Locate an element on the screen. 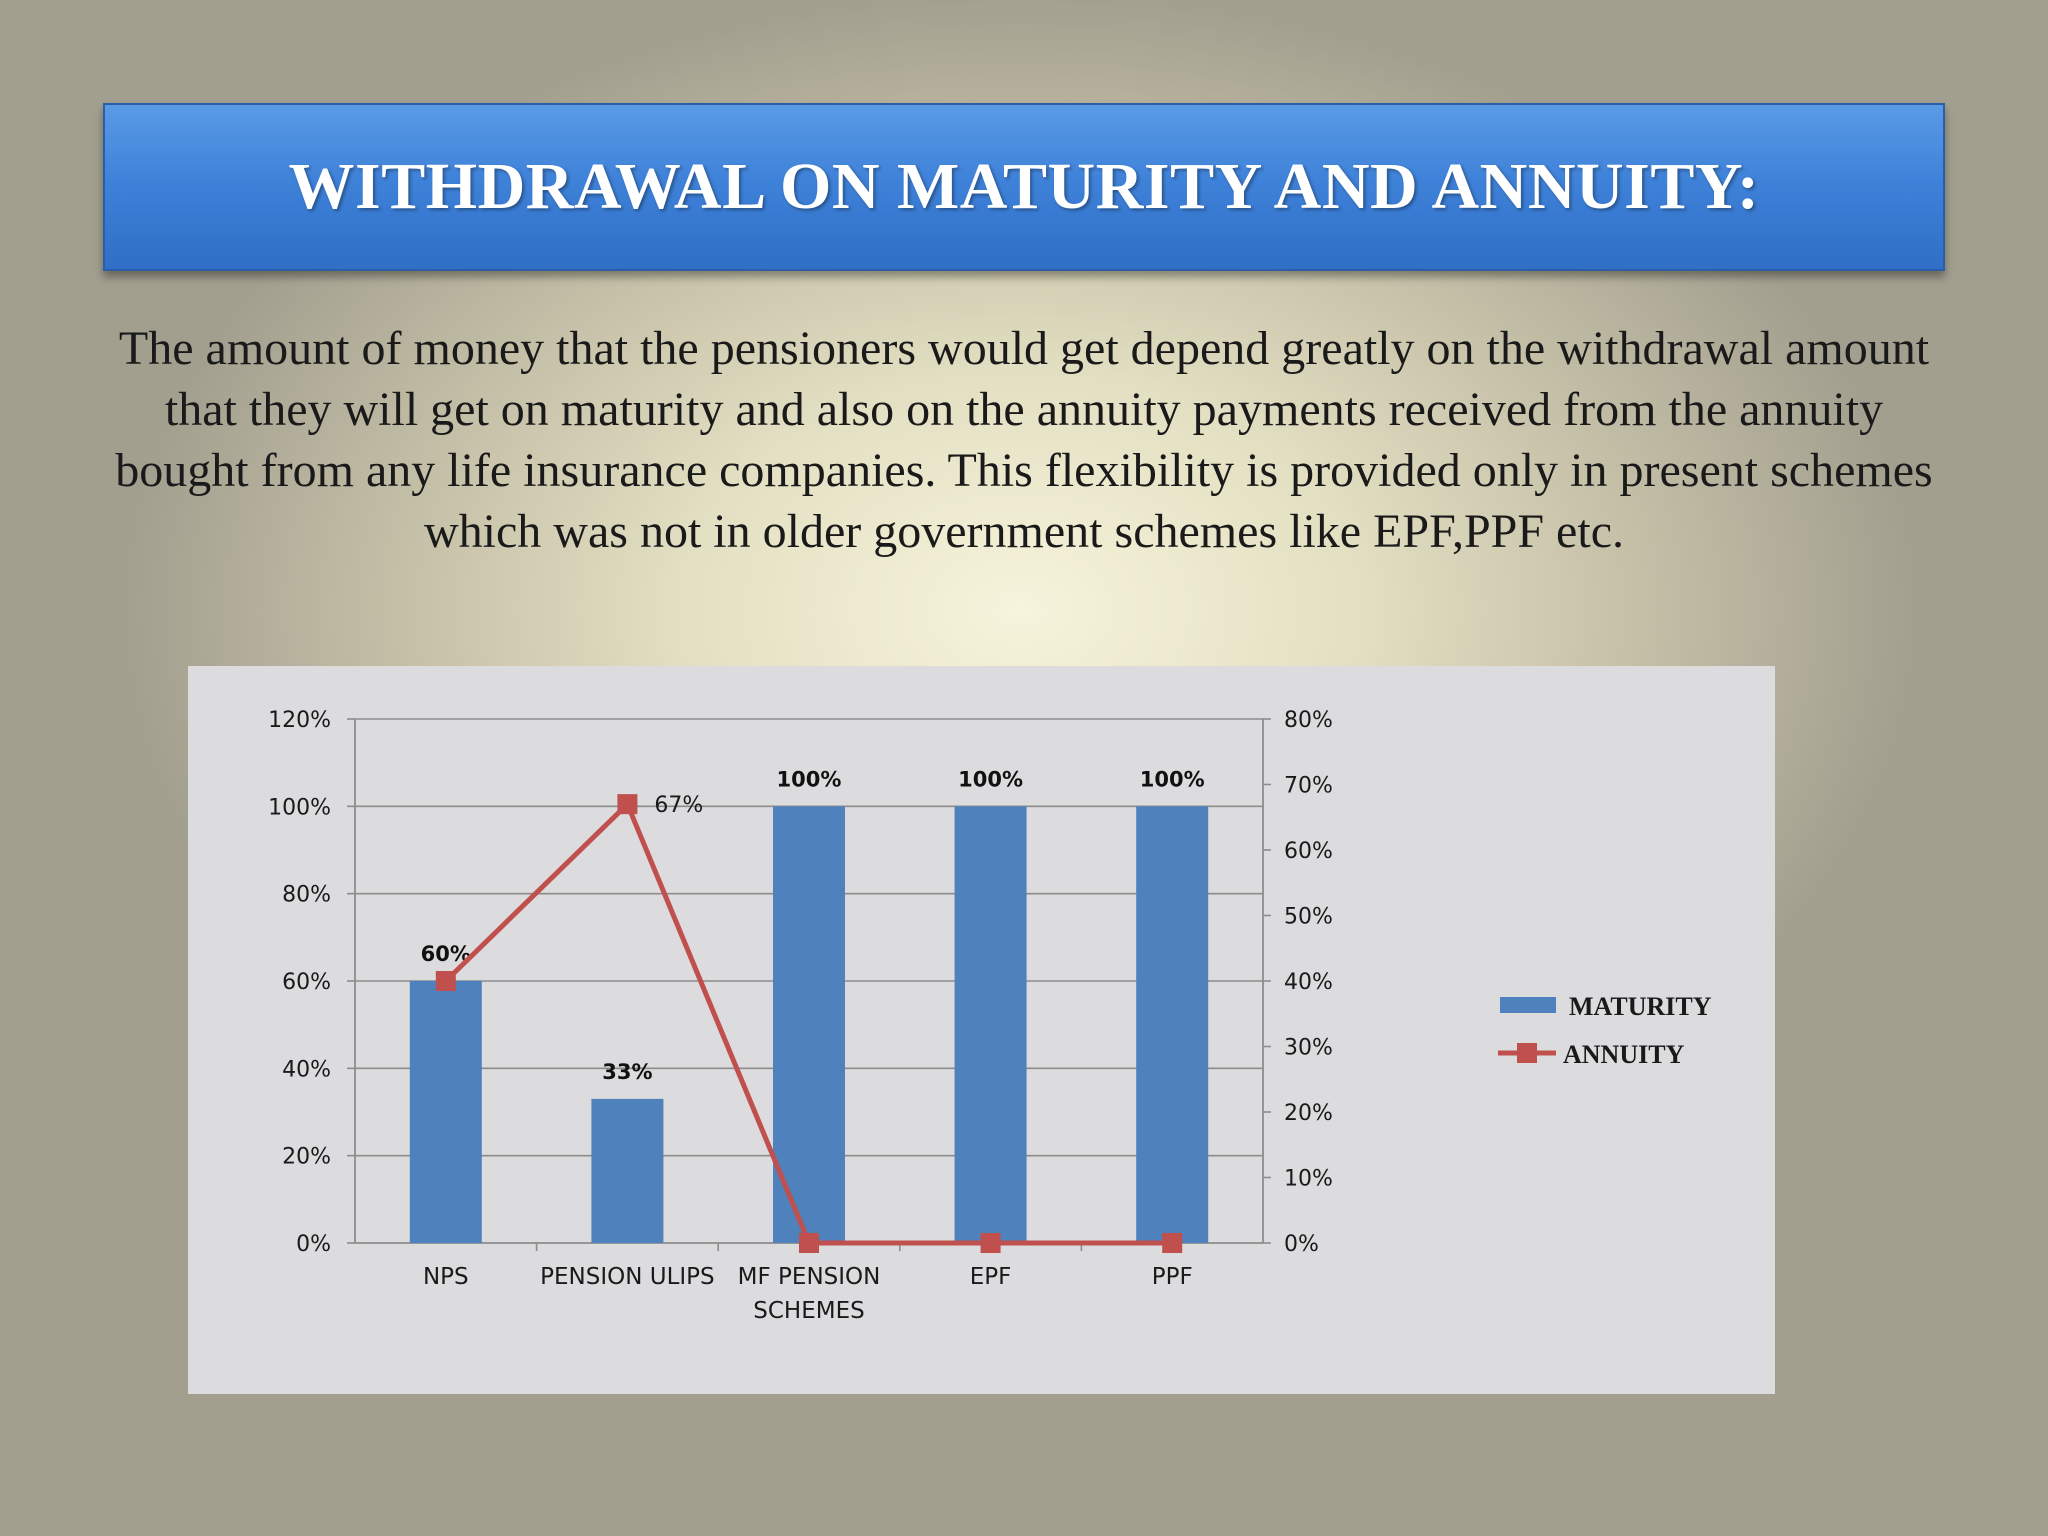 The width and height of the screenshot is (2048, 1536). left-axis-tick-label: 120% is located at coordinates (299, 720).